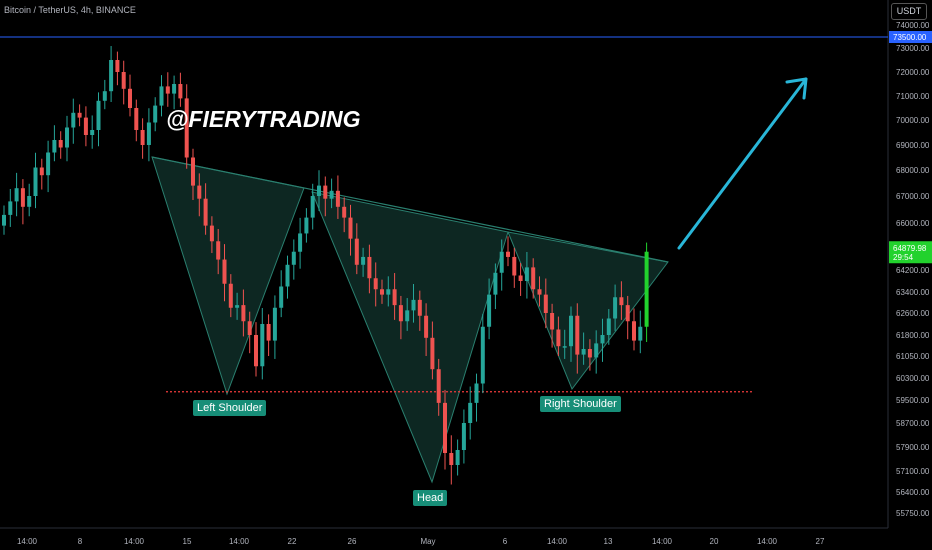 The width and height of the screenshot is (932, 550). Describe the element at coordinates (187, 541) in the screenshot. I see `x-tick-label: 15` at that location.